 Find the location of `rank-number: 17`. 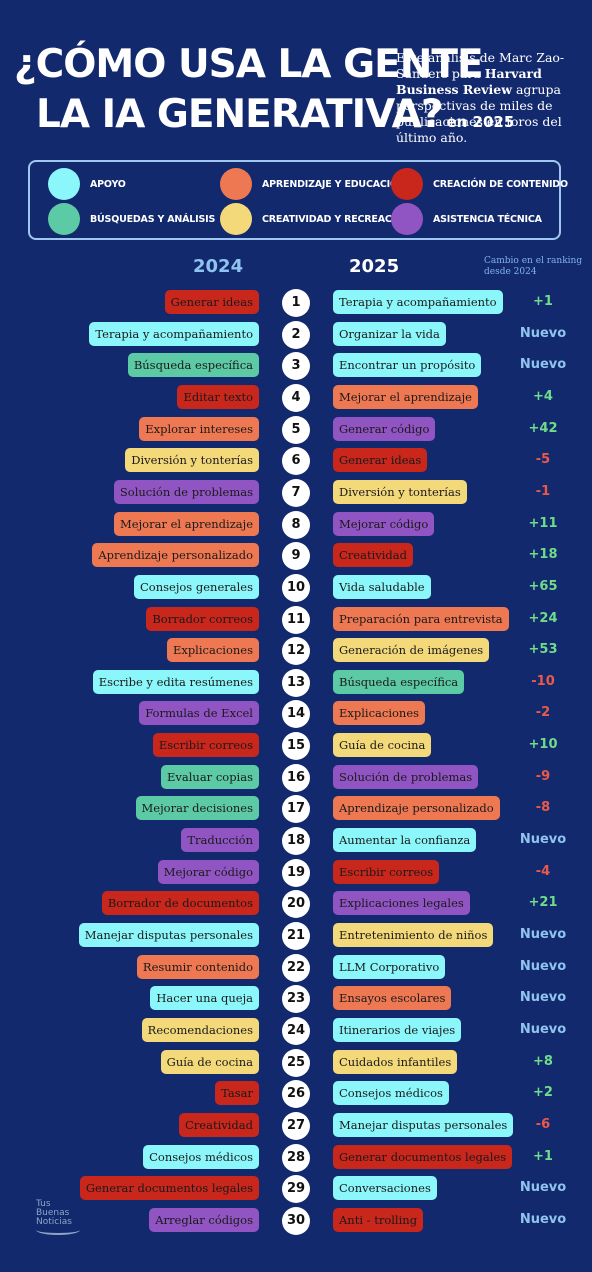

rank-number: 17 is located at coordinates (296, 809).